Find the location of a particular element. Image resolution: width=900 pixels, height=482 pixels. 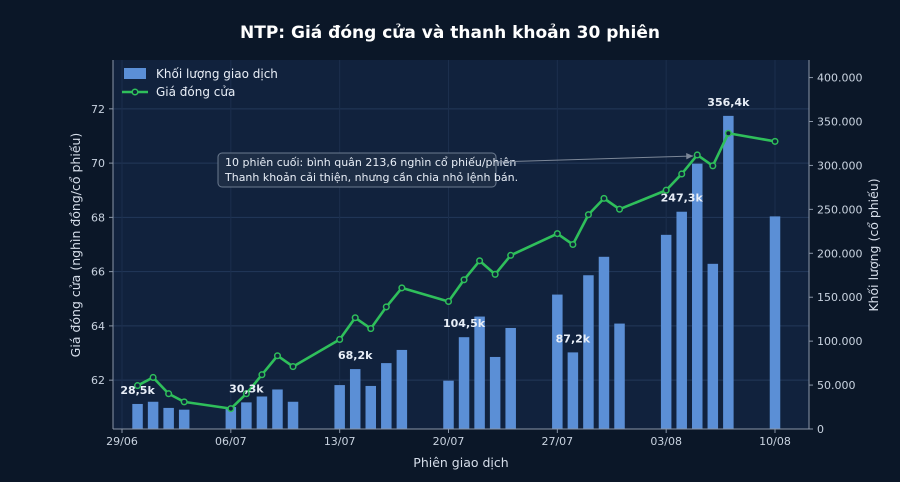

annotation-arrow is located at coordinates (594, 159).